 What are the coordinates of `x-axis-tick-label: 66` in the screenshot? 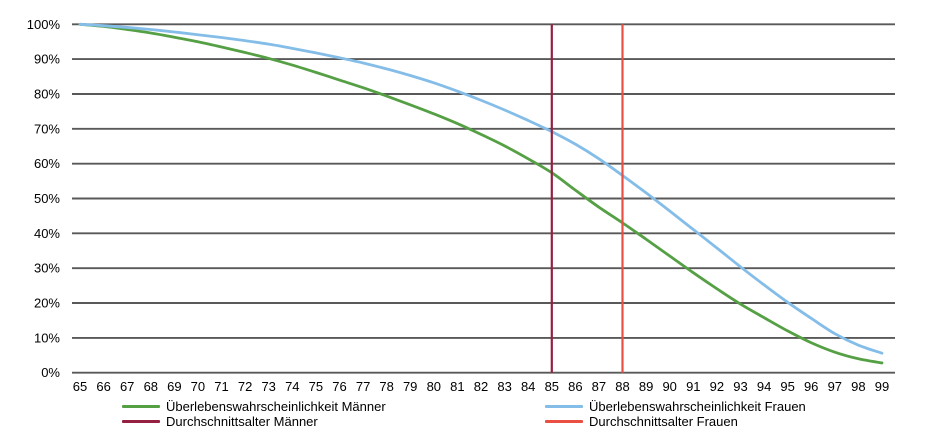 It's located at (103, 386).